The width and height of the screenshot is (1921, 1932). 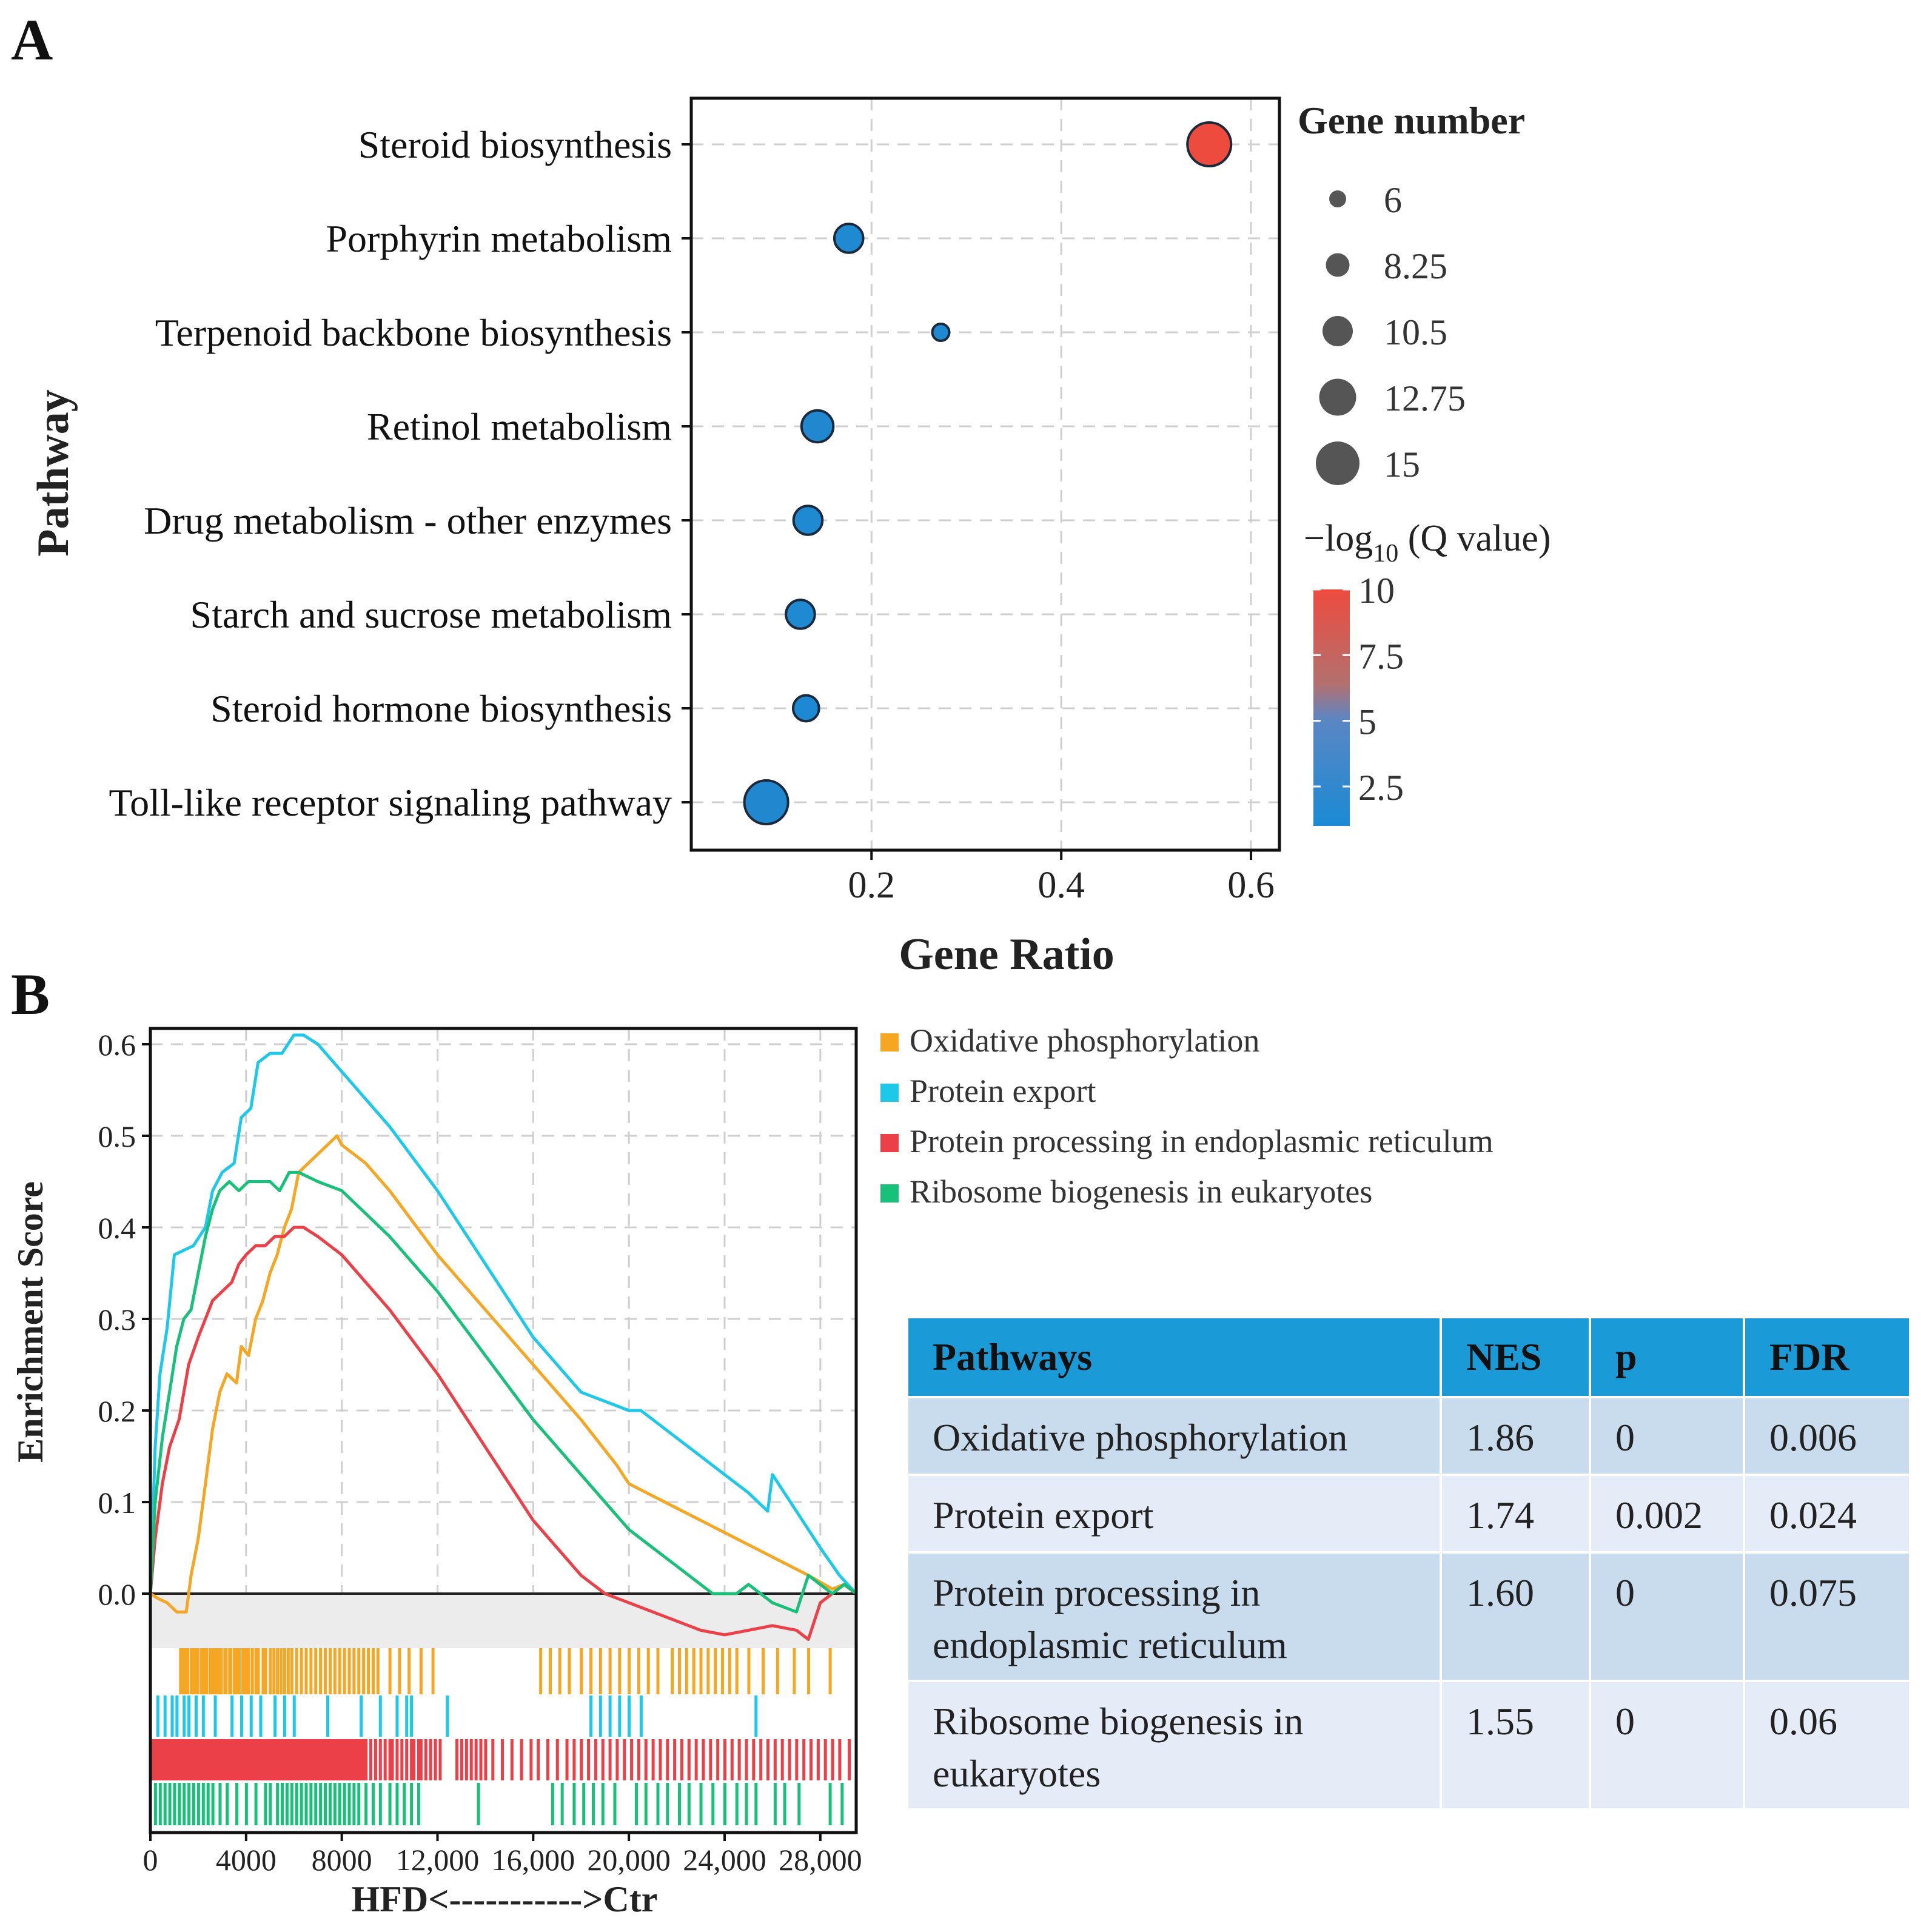 What do you see at coordinates (1411, 121) in the screenshot?
I see `size-legend-title: Gene number` at bounding box center [1411, 121].